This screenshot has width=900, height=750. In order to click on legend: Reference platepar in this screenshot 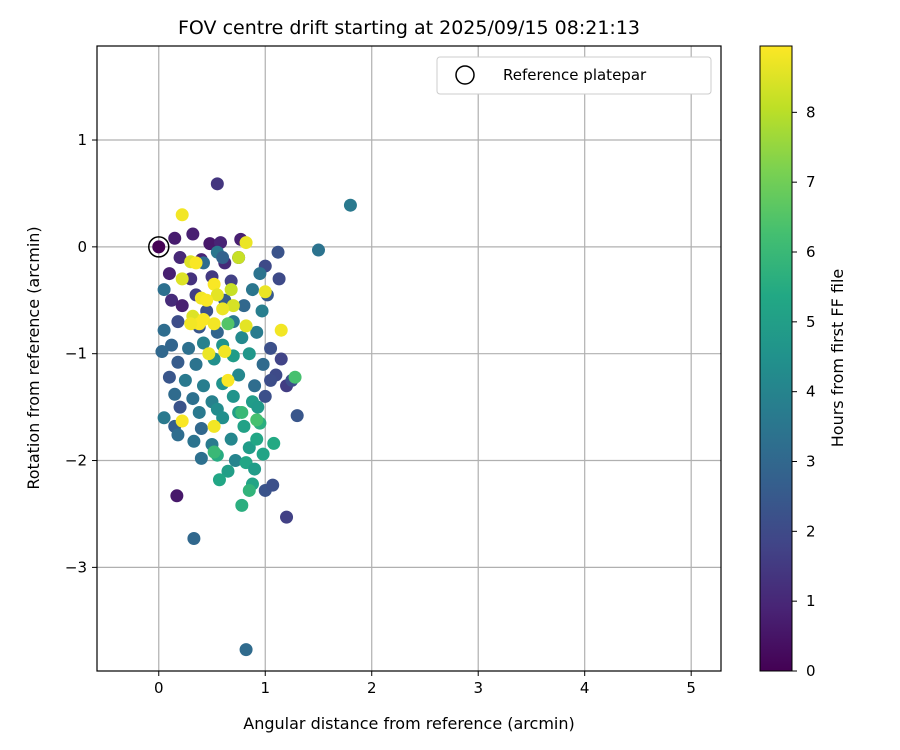, I will do `click(574, 75)`.